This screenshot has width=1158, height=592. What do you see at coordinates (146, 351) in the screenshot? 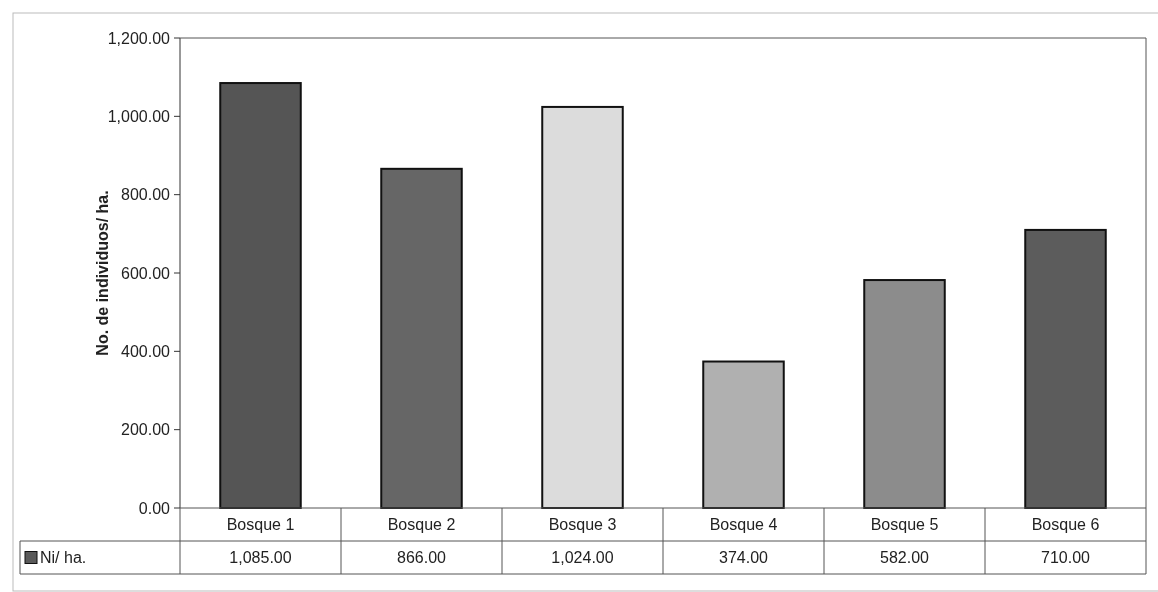
I see `y-tick-label: 400.00` at bounding box center [146, 351].